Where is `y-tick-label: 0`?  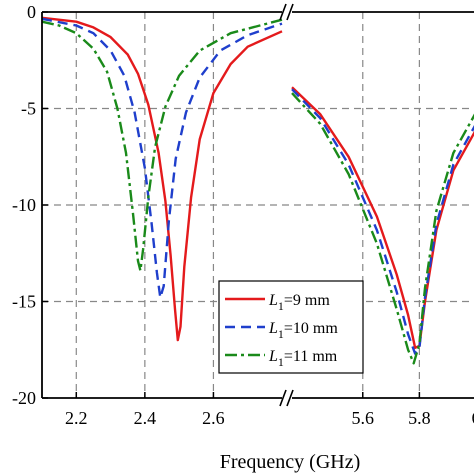
y-tick-label: 0 is located at coordinates (31, 12).